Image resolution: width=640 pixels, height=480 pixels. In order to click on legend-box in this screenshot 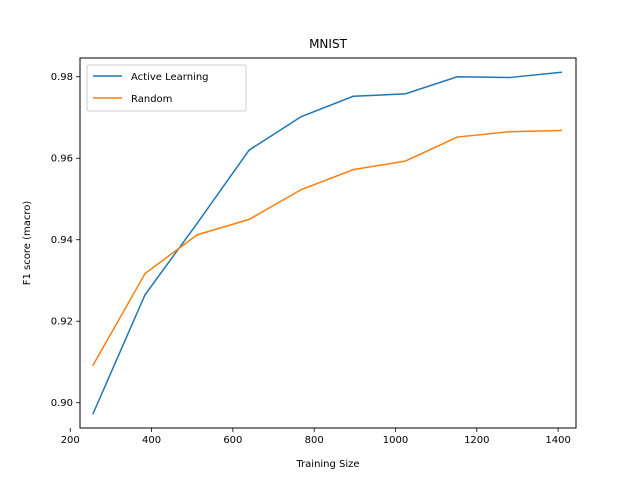, I will do `click(166, 88)`.